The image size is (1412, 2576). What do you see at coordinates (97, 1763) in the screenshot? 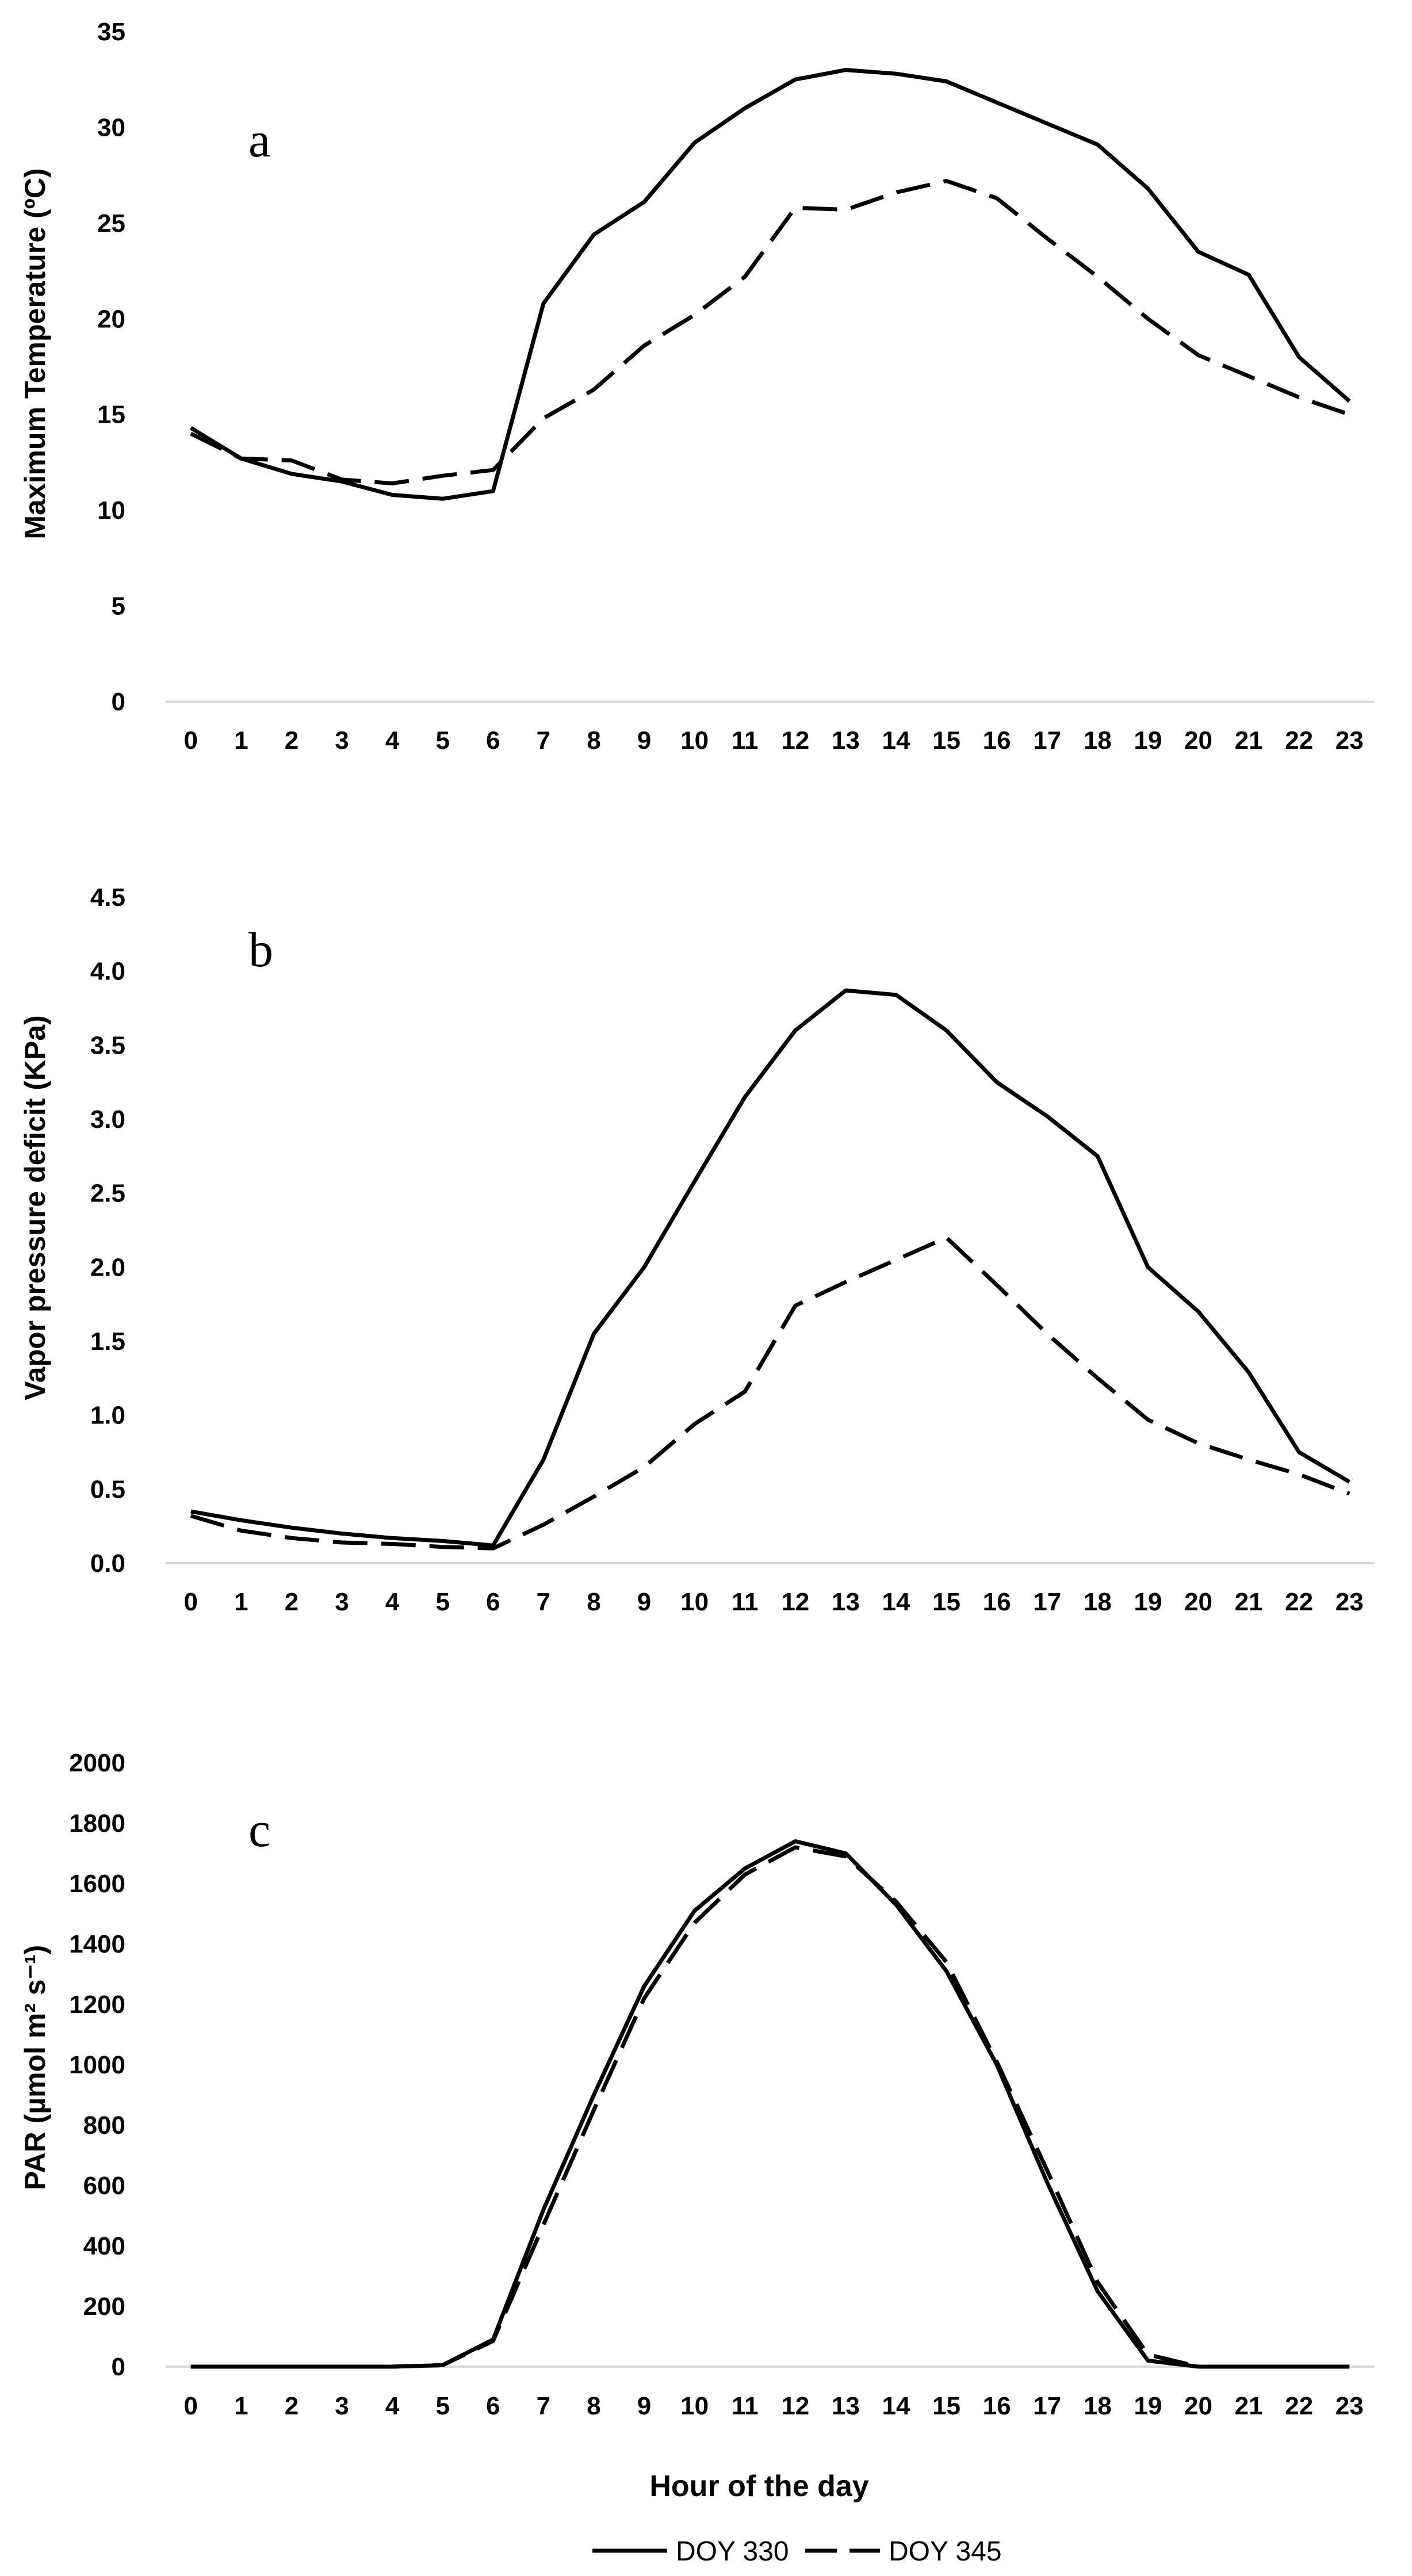
I see `panel-c-y-tick-label: 2000` at bounding box center [97, 1763].